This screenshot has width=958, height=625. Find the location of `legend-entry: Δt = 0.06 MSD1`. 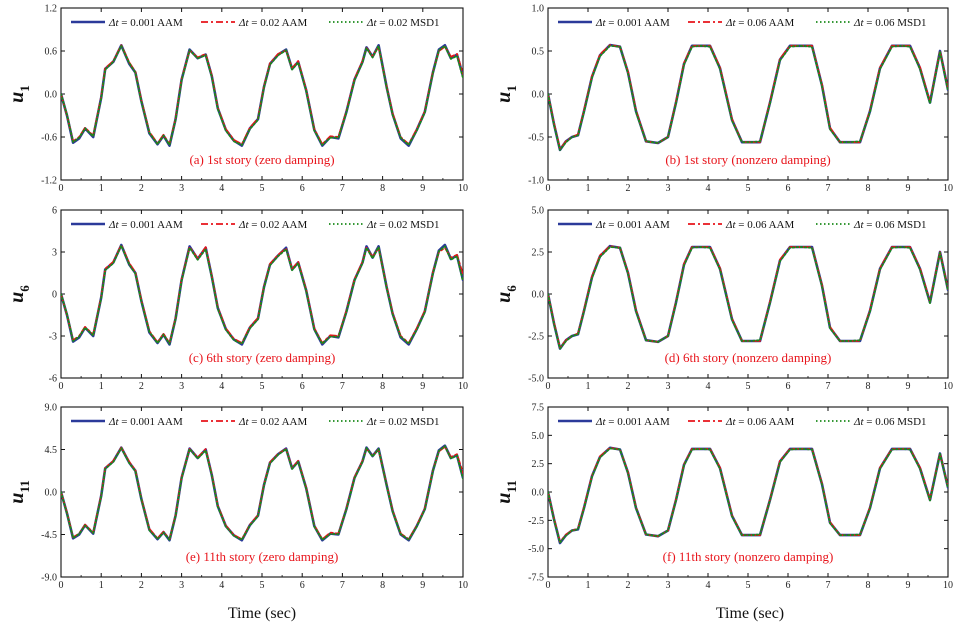

legend-entry: Δt = 0.06 MSD1 is located at coordinates (890, 422).